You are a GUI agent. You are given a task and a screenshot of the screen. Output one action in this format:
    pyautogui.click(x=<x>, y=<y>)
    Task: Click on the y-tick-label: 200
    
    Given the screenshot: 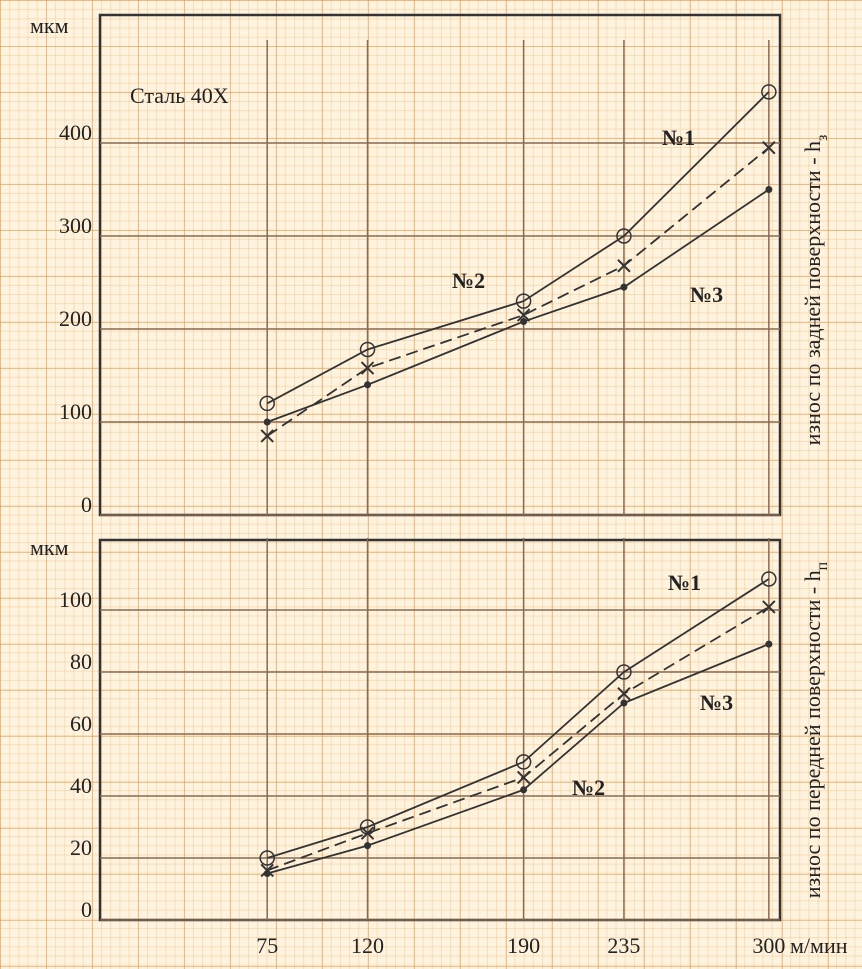 What is the action you would take?
    pyautogui.click(x=75, y=318)
    